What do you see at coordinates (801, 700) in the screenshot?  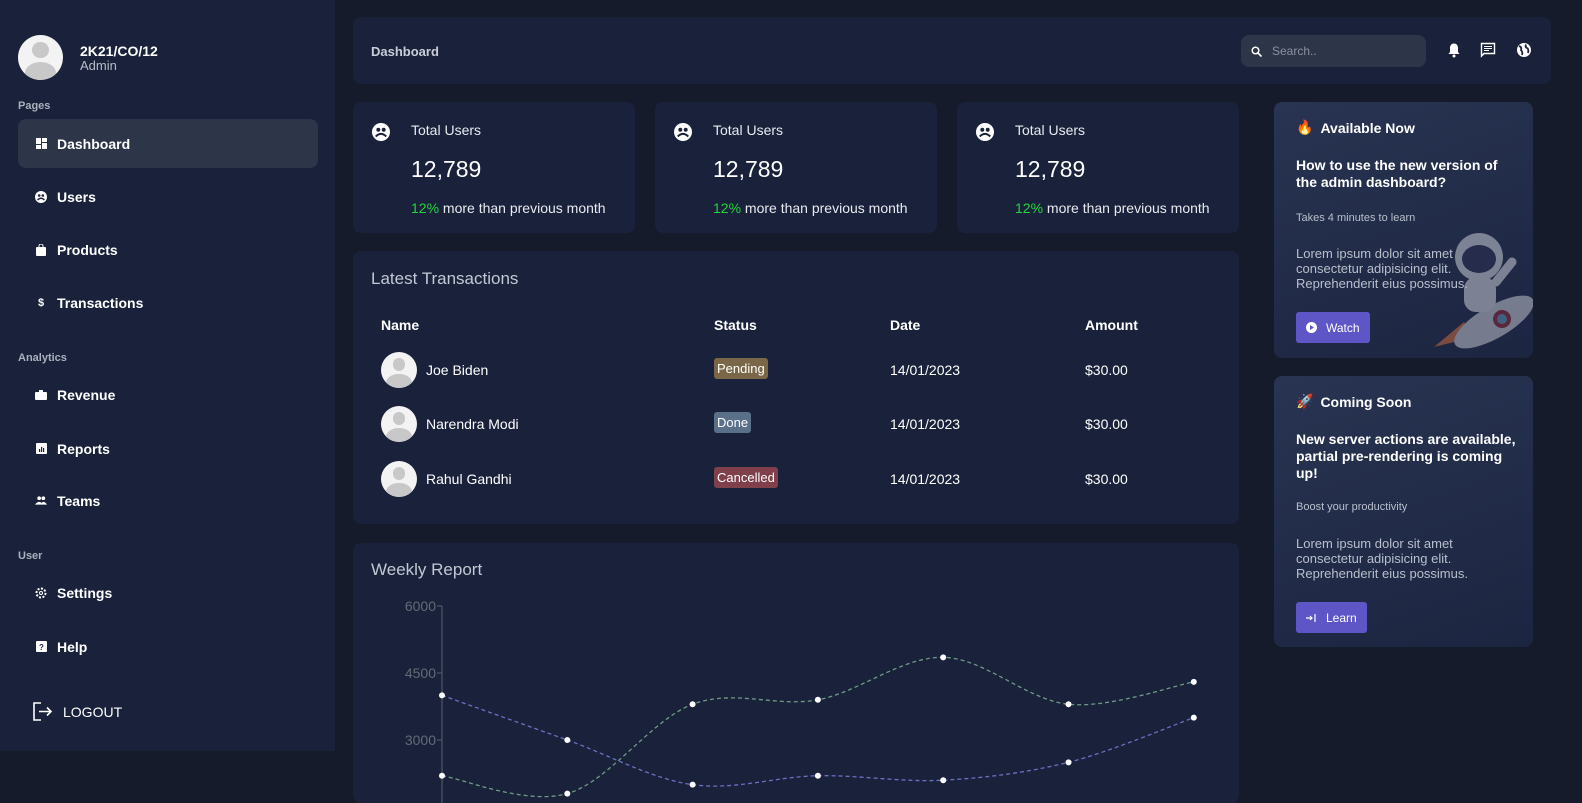 I see `weekly-report-chart: 6000 4500 3000` at bounding box center [801, 700].